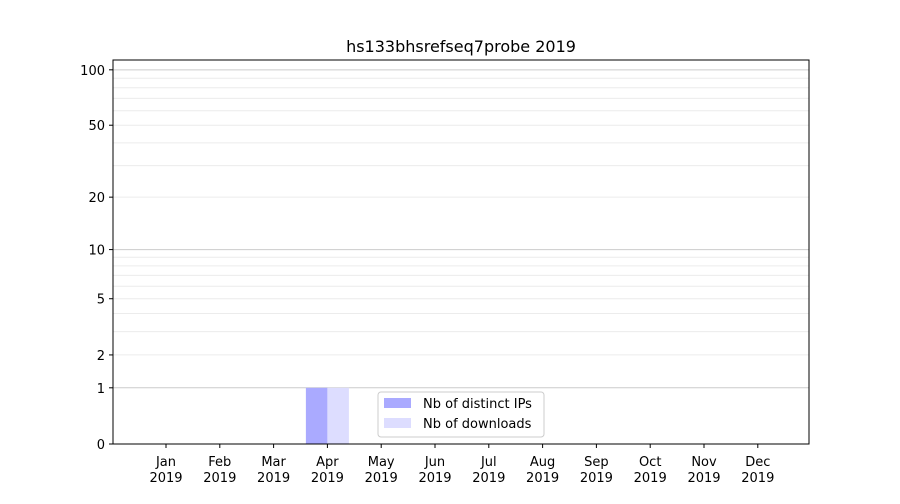  What do you see at coordinates (96, 126) in the screenshot?
I see `y-tick-label: 50` at bounding box center [96, 126].